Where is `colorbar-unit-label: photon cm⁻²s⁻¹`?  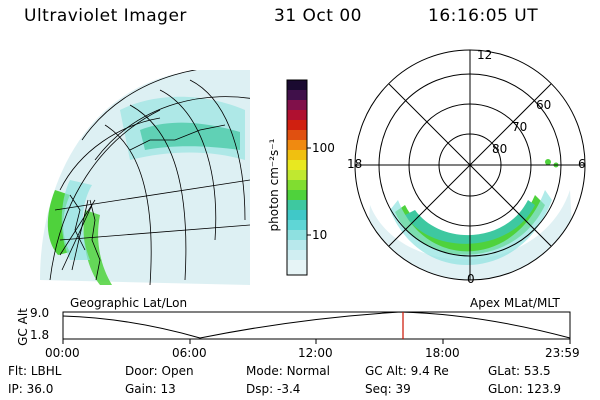 colorbar-unit-label: photon cm⁻²s⁻¹ is located at coordinates (274, 185).